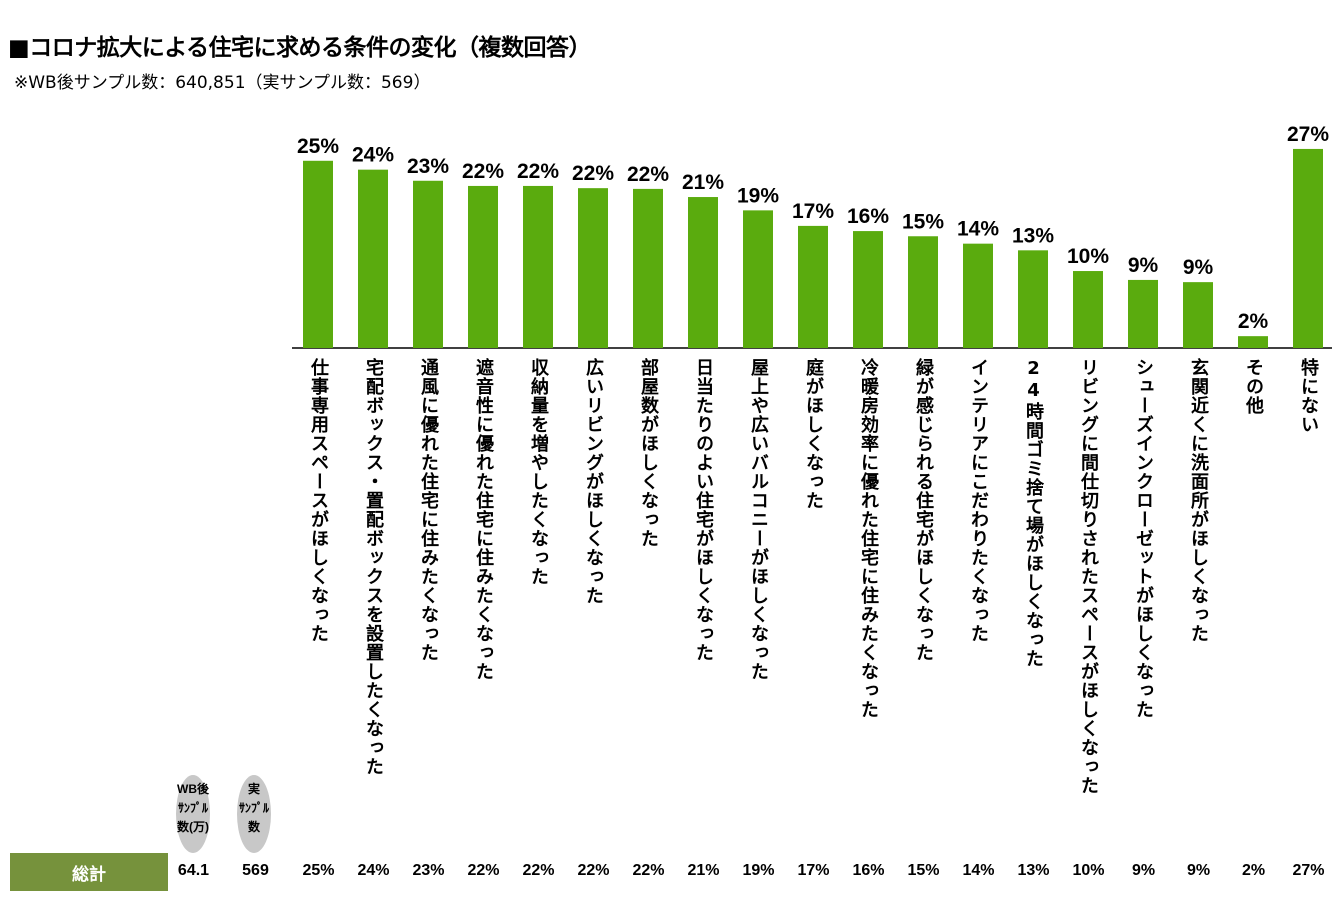 Image resolution: width=1340 pixels, height=900 pixels. Describe the element at coordinates (868, 538) in the screenshot. I see `category-label: 冷暖房効率に優れた住宅に住みたくなった` at that location.